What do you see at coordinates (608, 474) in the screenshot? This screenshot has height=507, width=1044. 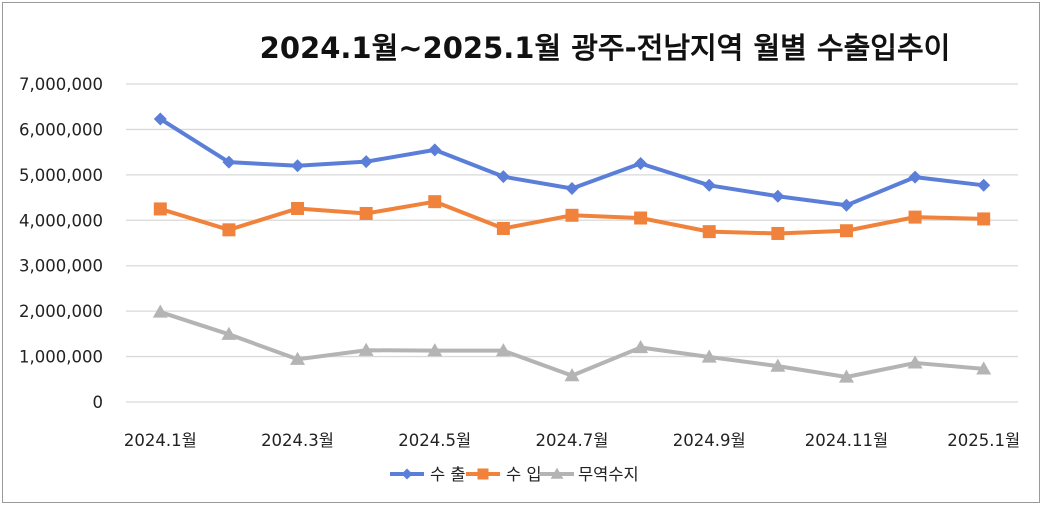 I see `legend-label: 무역수지` at bounding box center [608, 474].